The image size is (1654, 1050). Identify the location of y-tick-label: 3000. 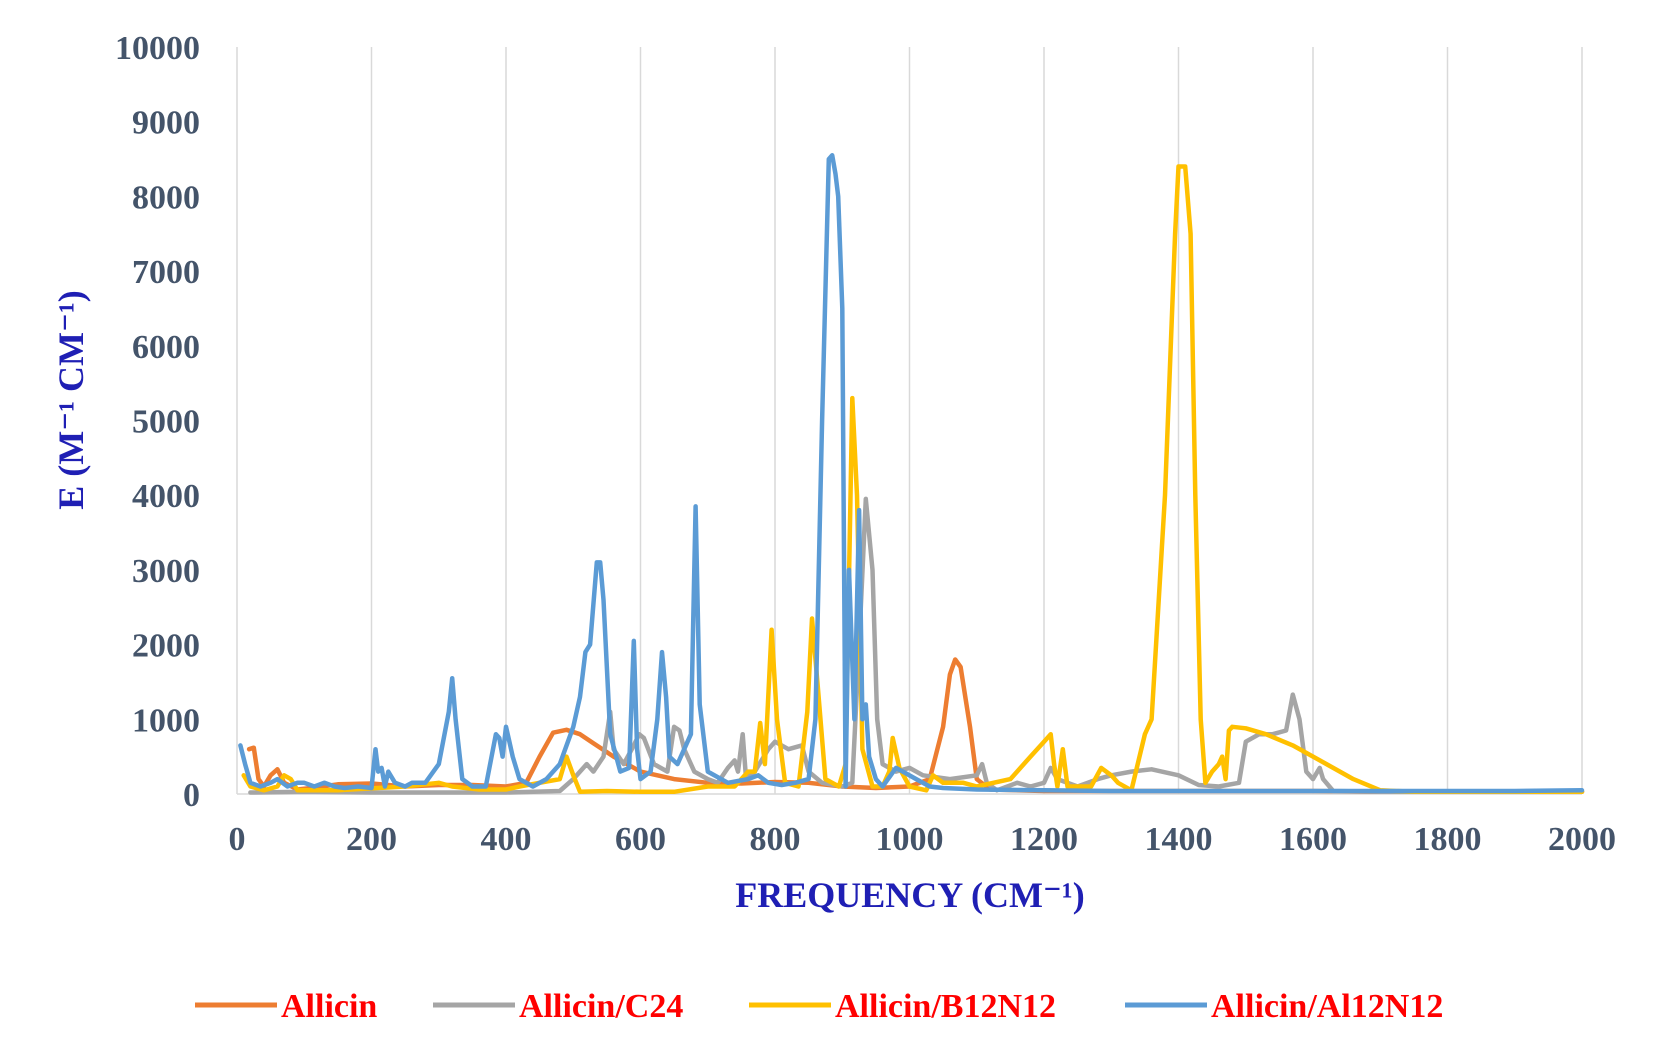
(166, 571).